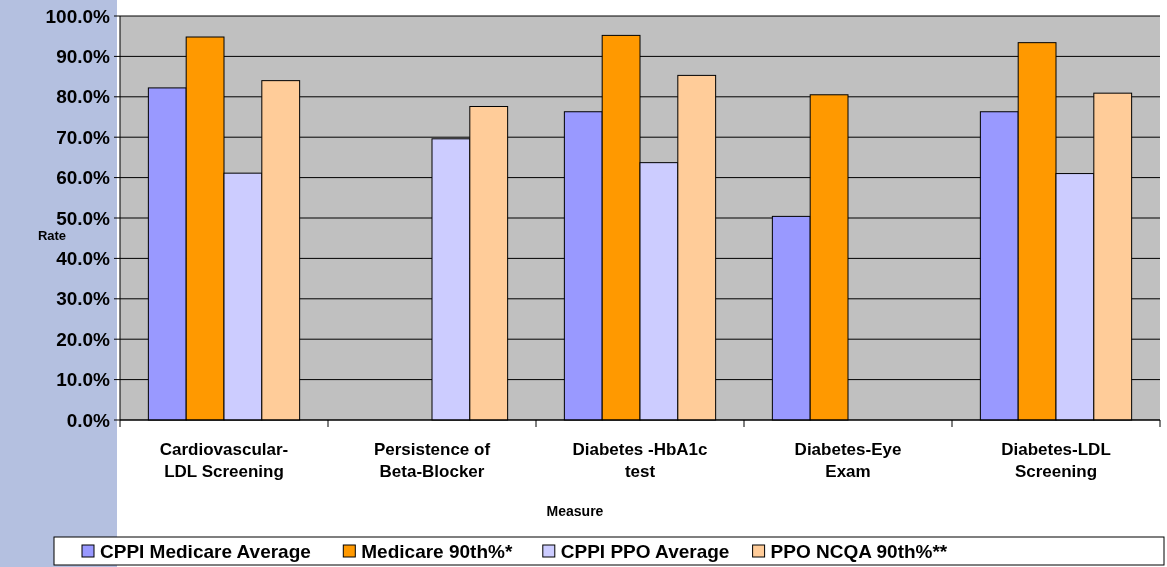 The height and width of the screenshot is (567, 1167). I want to click on x-tick-label: Diabetes-Eye Exam, so click(848, 460).